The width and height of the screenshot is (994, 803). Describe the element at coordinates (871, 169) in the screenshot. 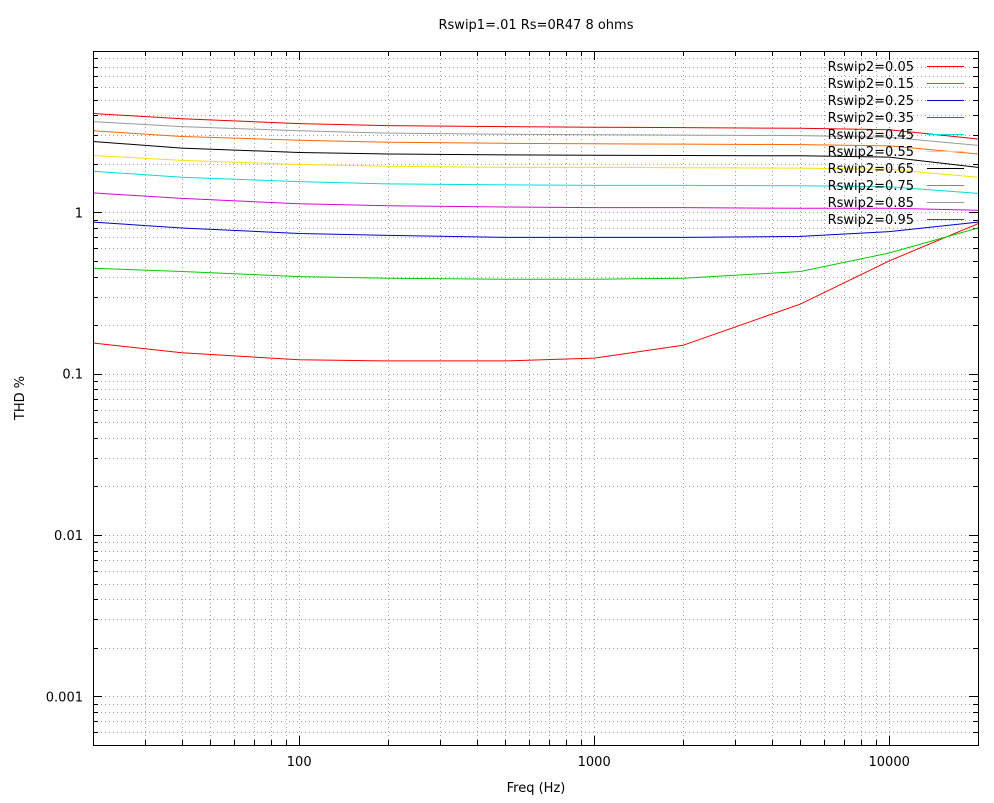

I see `legend-label: Rswip2=0.65` at that location.